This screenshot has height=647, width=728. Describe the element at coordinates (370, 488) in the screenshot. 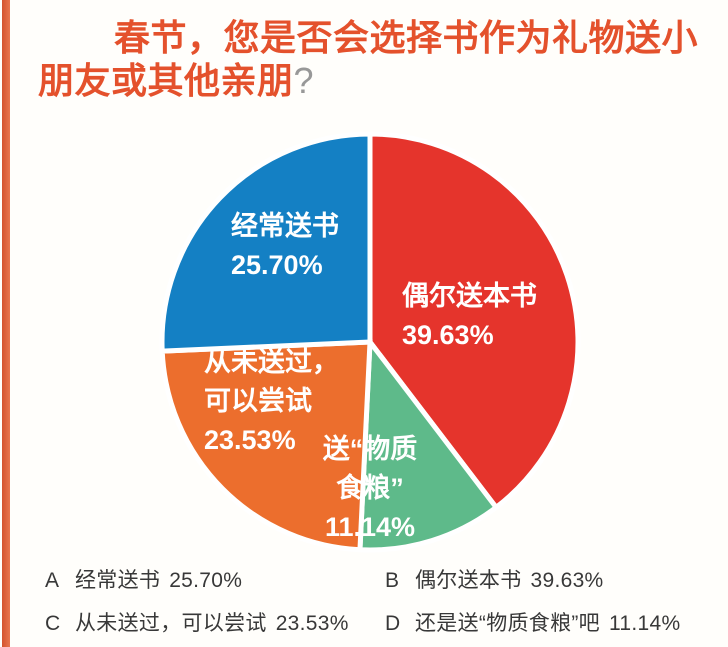

I see `pie-label-material-food-instead: 送“物质 食粮” 11.14%` at that location.